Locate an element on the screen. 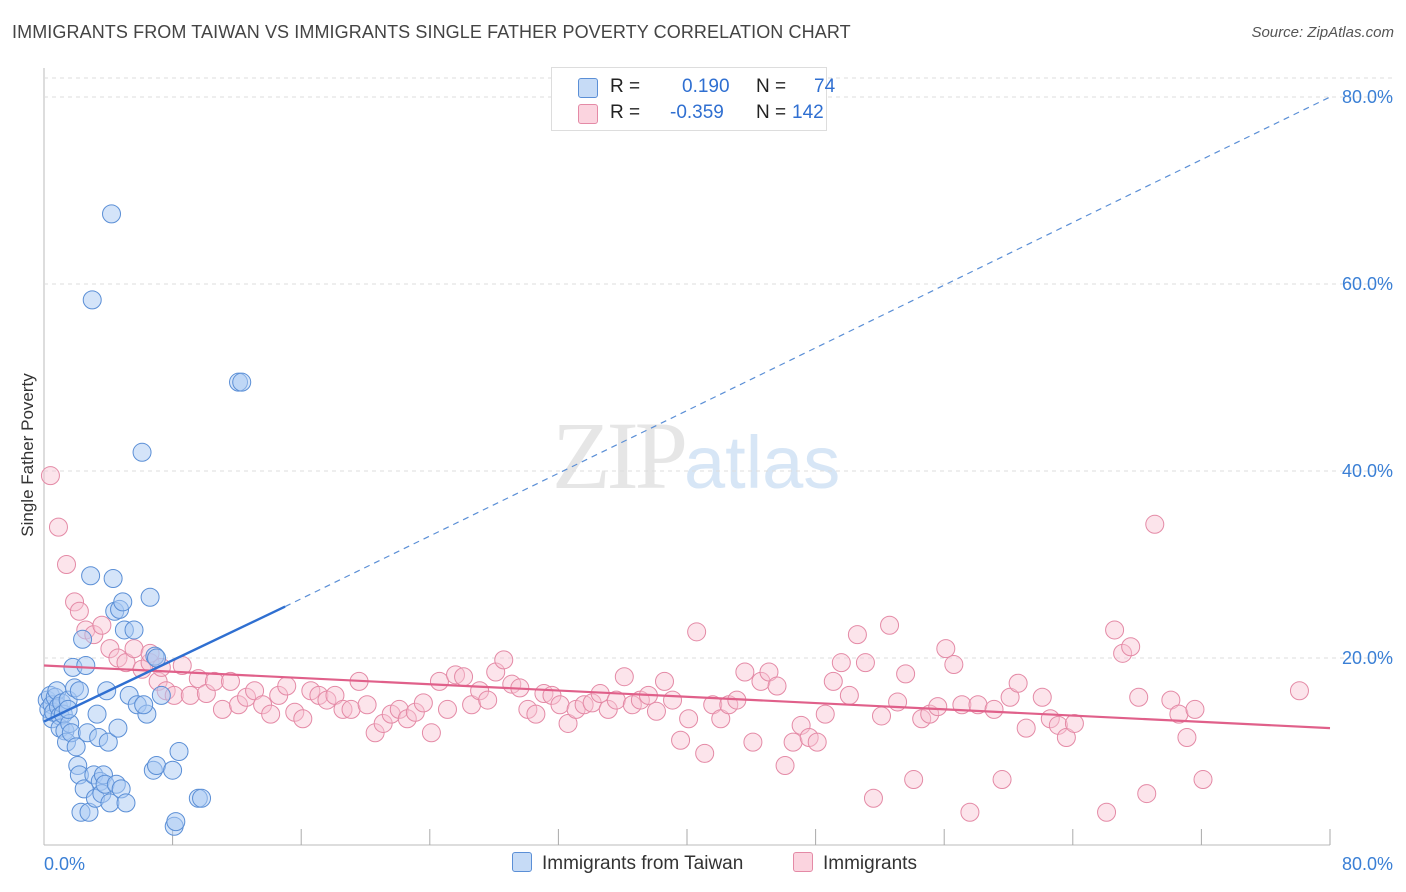 The height and width of the screenshot is (892, 1406). watermark: ZIPatlas is located at coordinates (696, 455).